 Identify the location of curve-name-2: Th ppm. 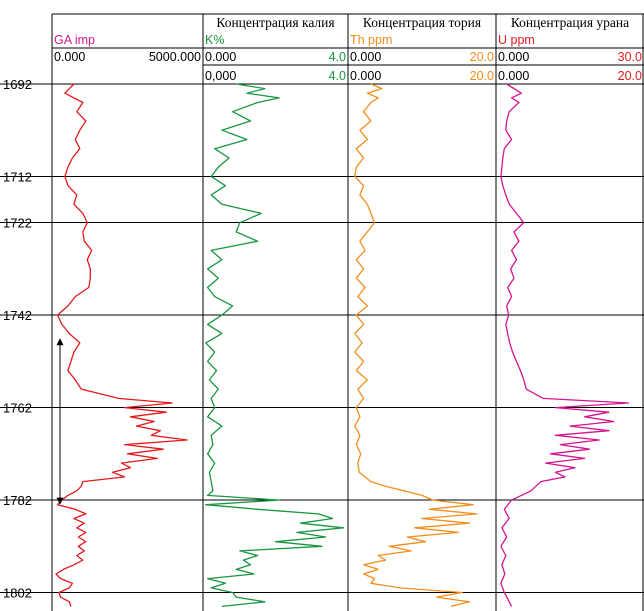
(371, 40).